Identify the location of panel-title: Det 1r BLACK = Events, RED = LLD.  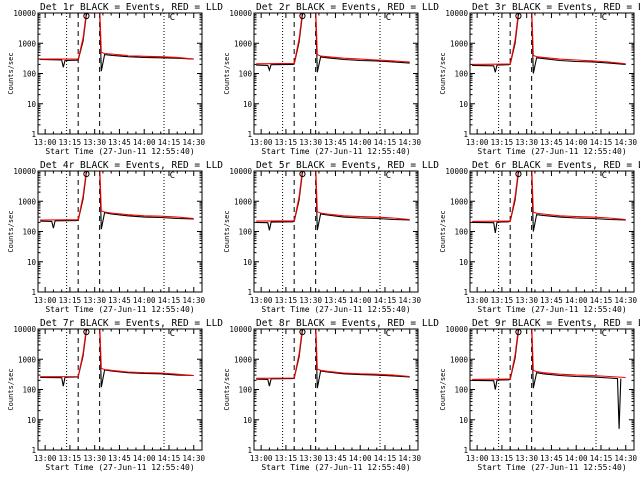
(131, 7).